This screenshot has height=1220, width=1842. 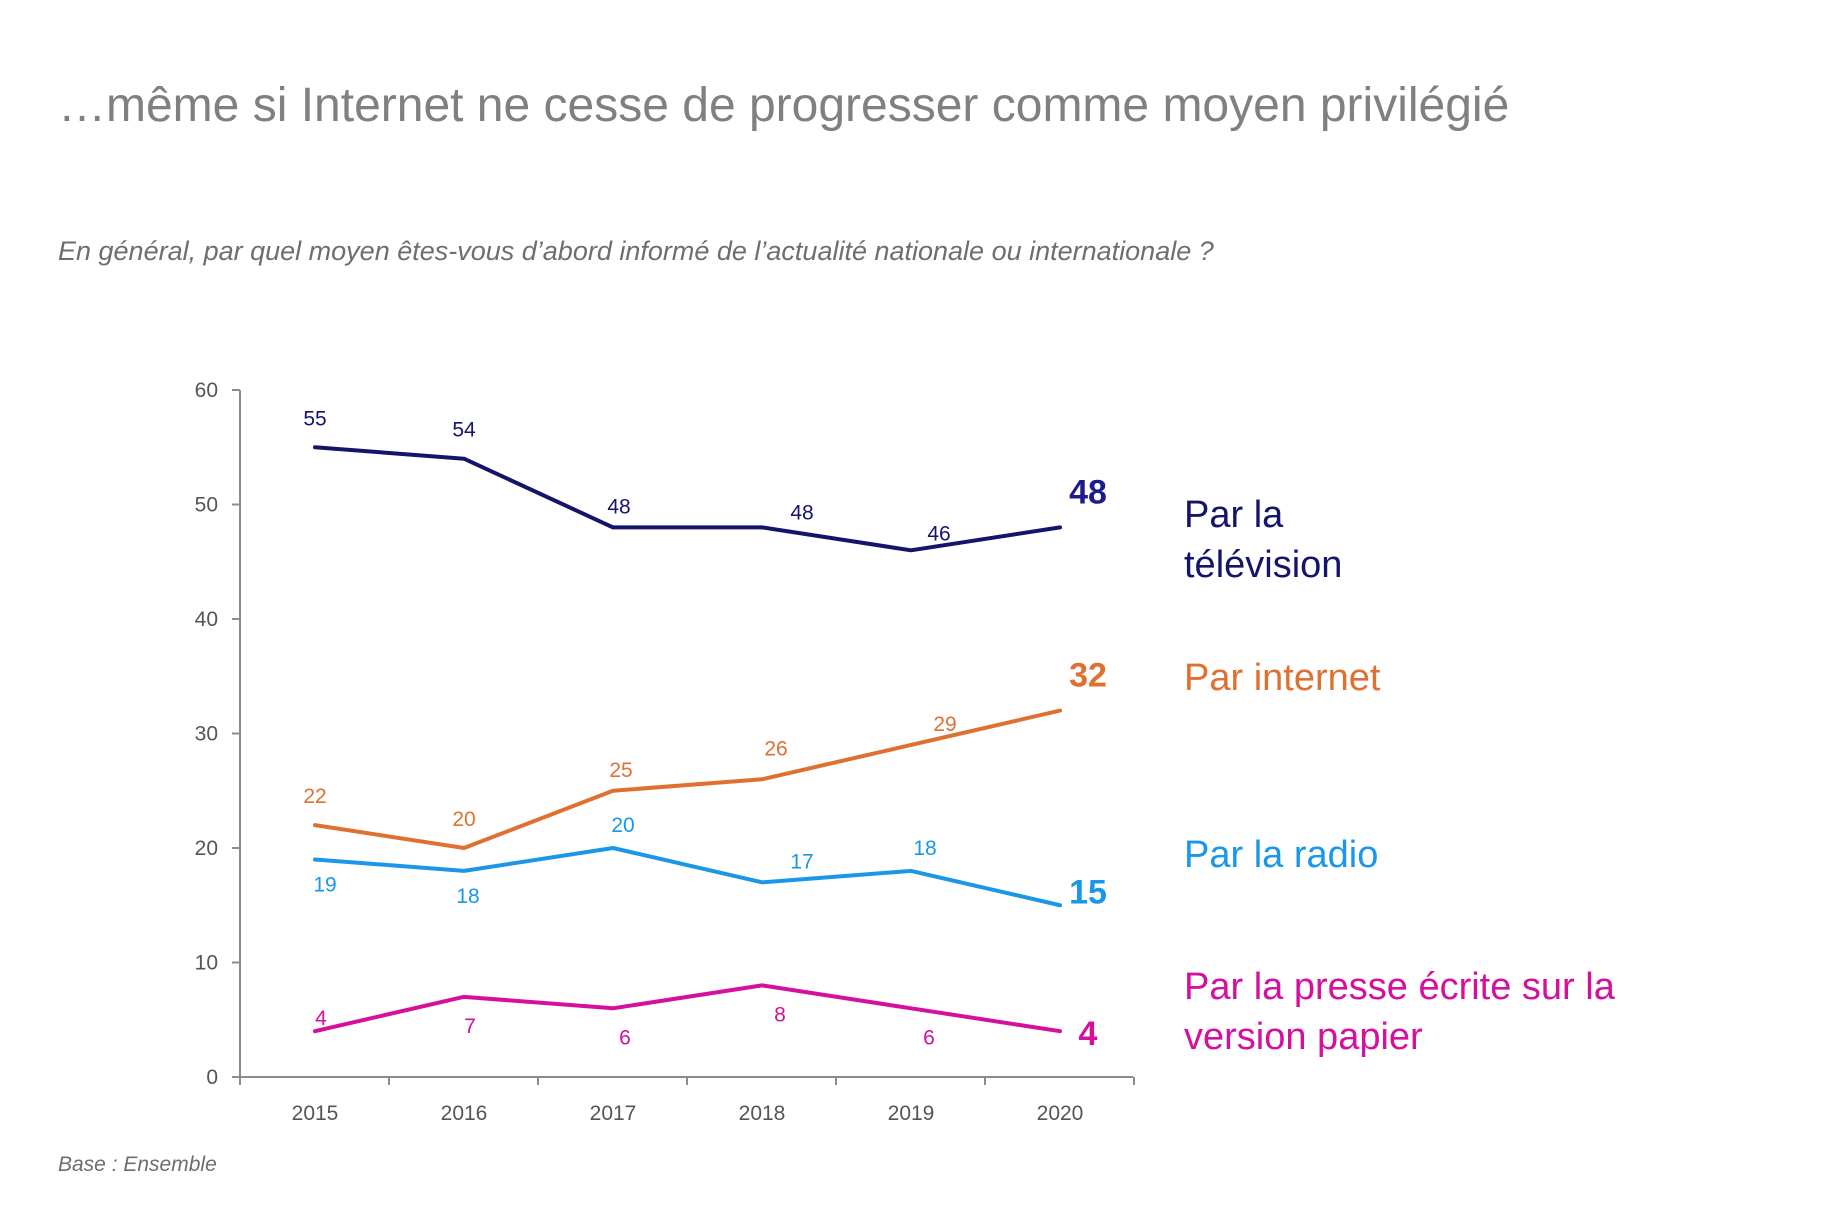 I want to click on legend-radio: Par la radio, so click(x=1281, y=855).